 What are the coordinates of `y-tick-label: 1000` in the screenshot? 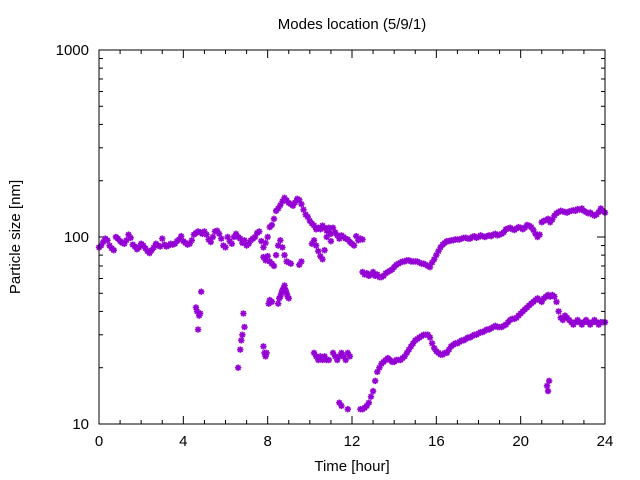 It's located at (72, 50).